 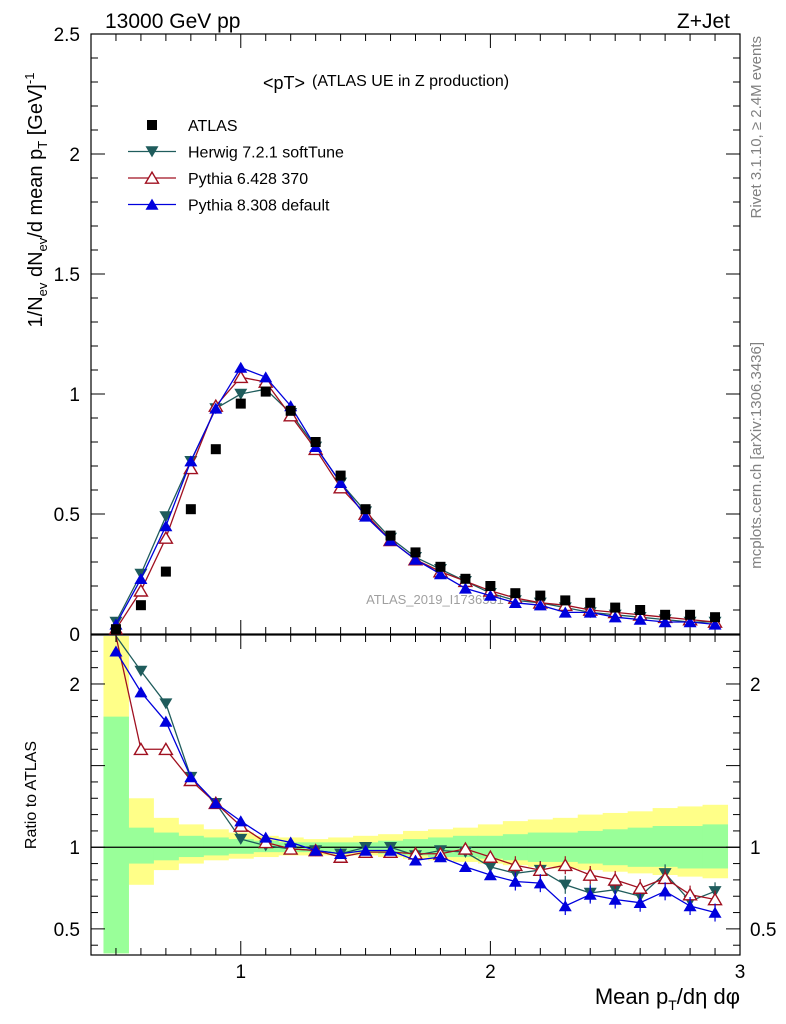 I want to click on x-tick-label: 3, so click(x=740, y=972).